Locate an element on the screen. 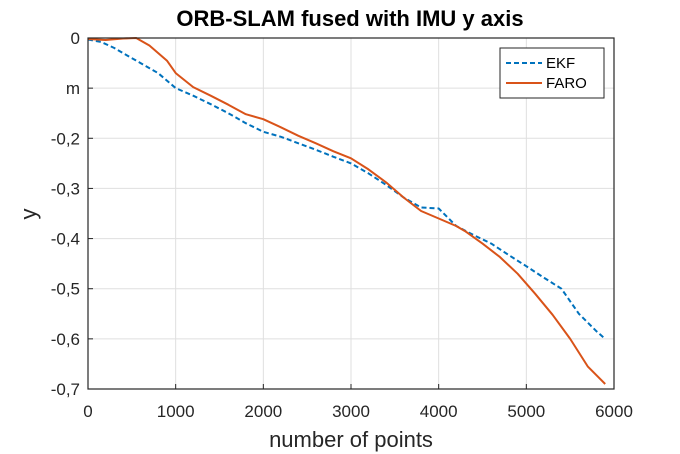 The height and width of the screenshot is (454, 680). x-axis-label: number of points is located at coordinates (351, 439).